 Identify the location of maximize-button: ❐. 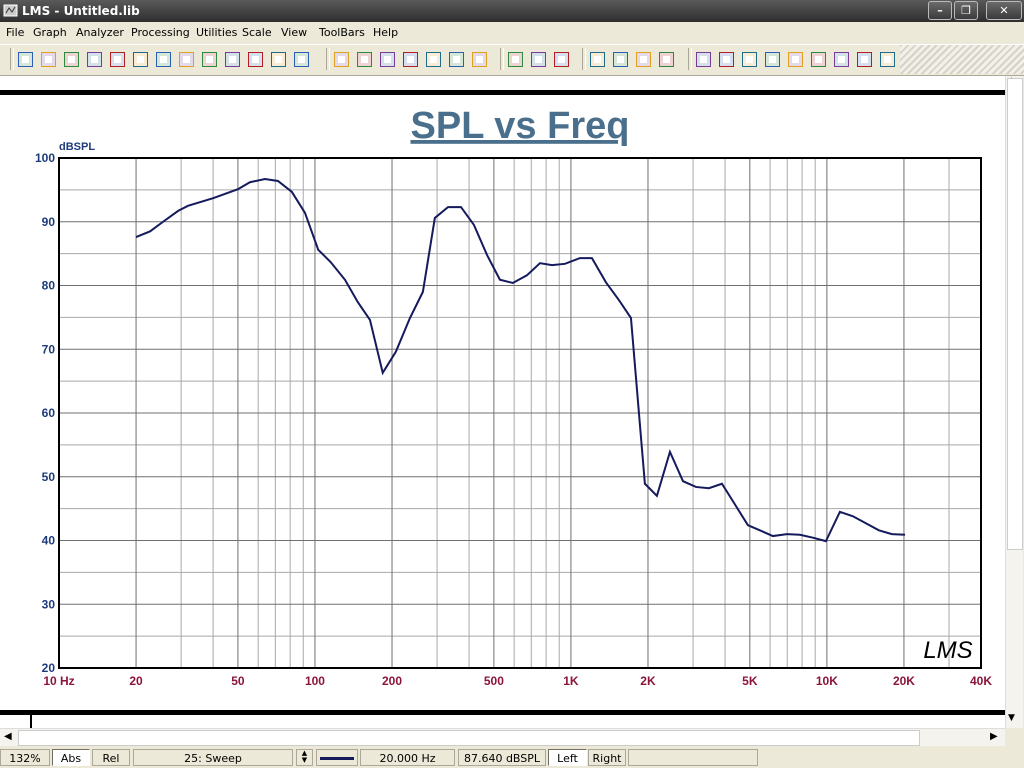
(966, 10).